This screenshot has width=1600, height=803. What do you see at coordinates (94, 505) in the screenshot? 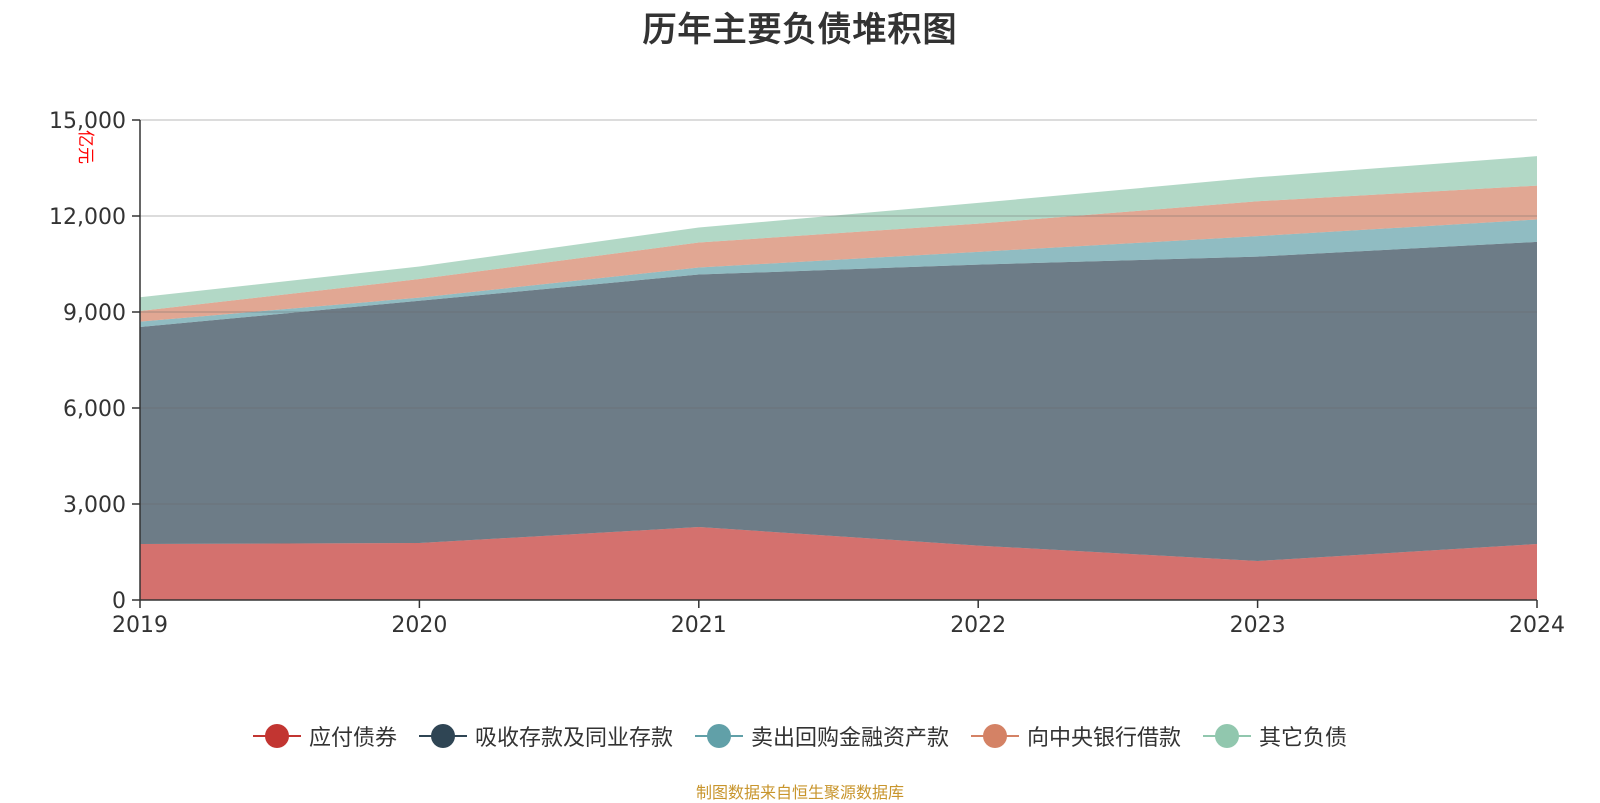
I see `y-tick-label-2: 3,000` at bounding box center [94, 505].